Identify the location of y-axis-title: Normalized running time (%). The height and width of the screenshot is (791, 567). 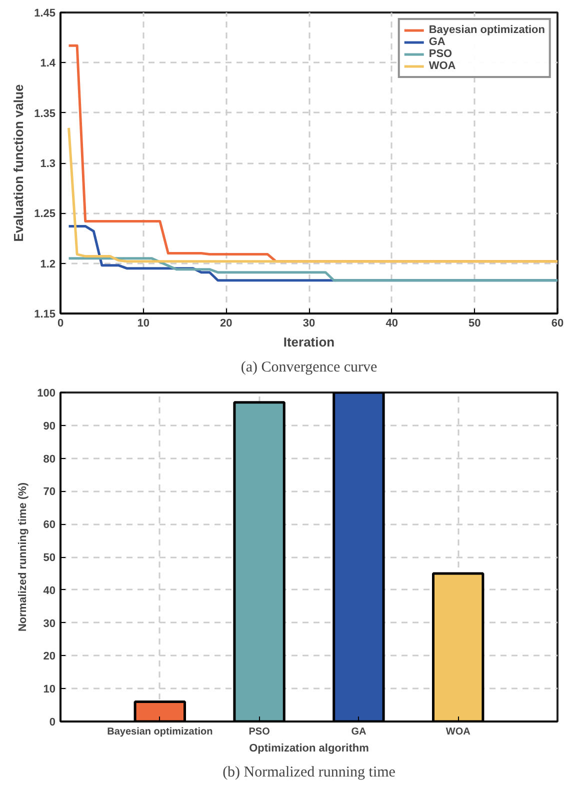
(23, 557).